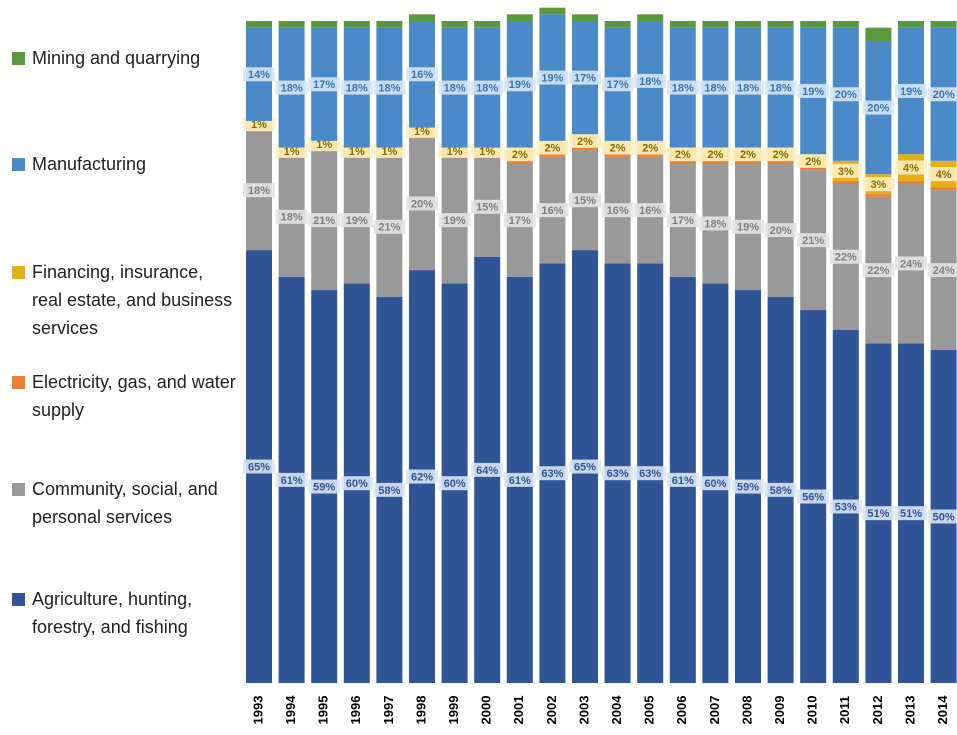 The image size is (957, 735). I want to click on data-label: 24%, so click(911, 264).